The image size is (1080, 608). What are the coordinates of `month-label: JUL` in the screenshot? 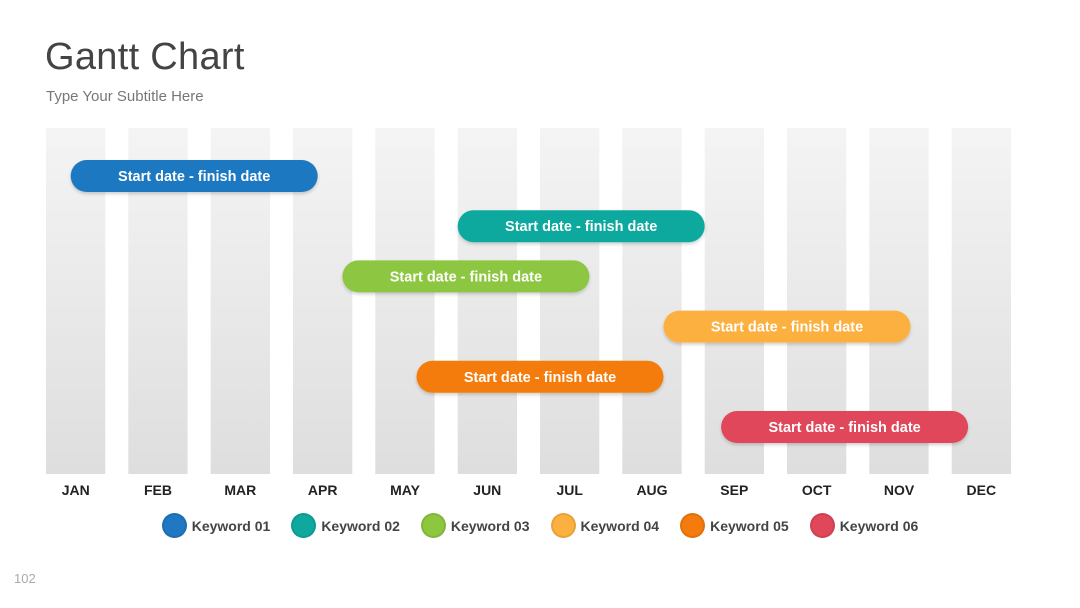 It's located at (569, 490).